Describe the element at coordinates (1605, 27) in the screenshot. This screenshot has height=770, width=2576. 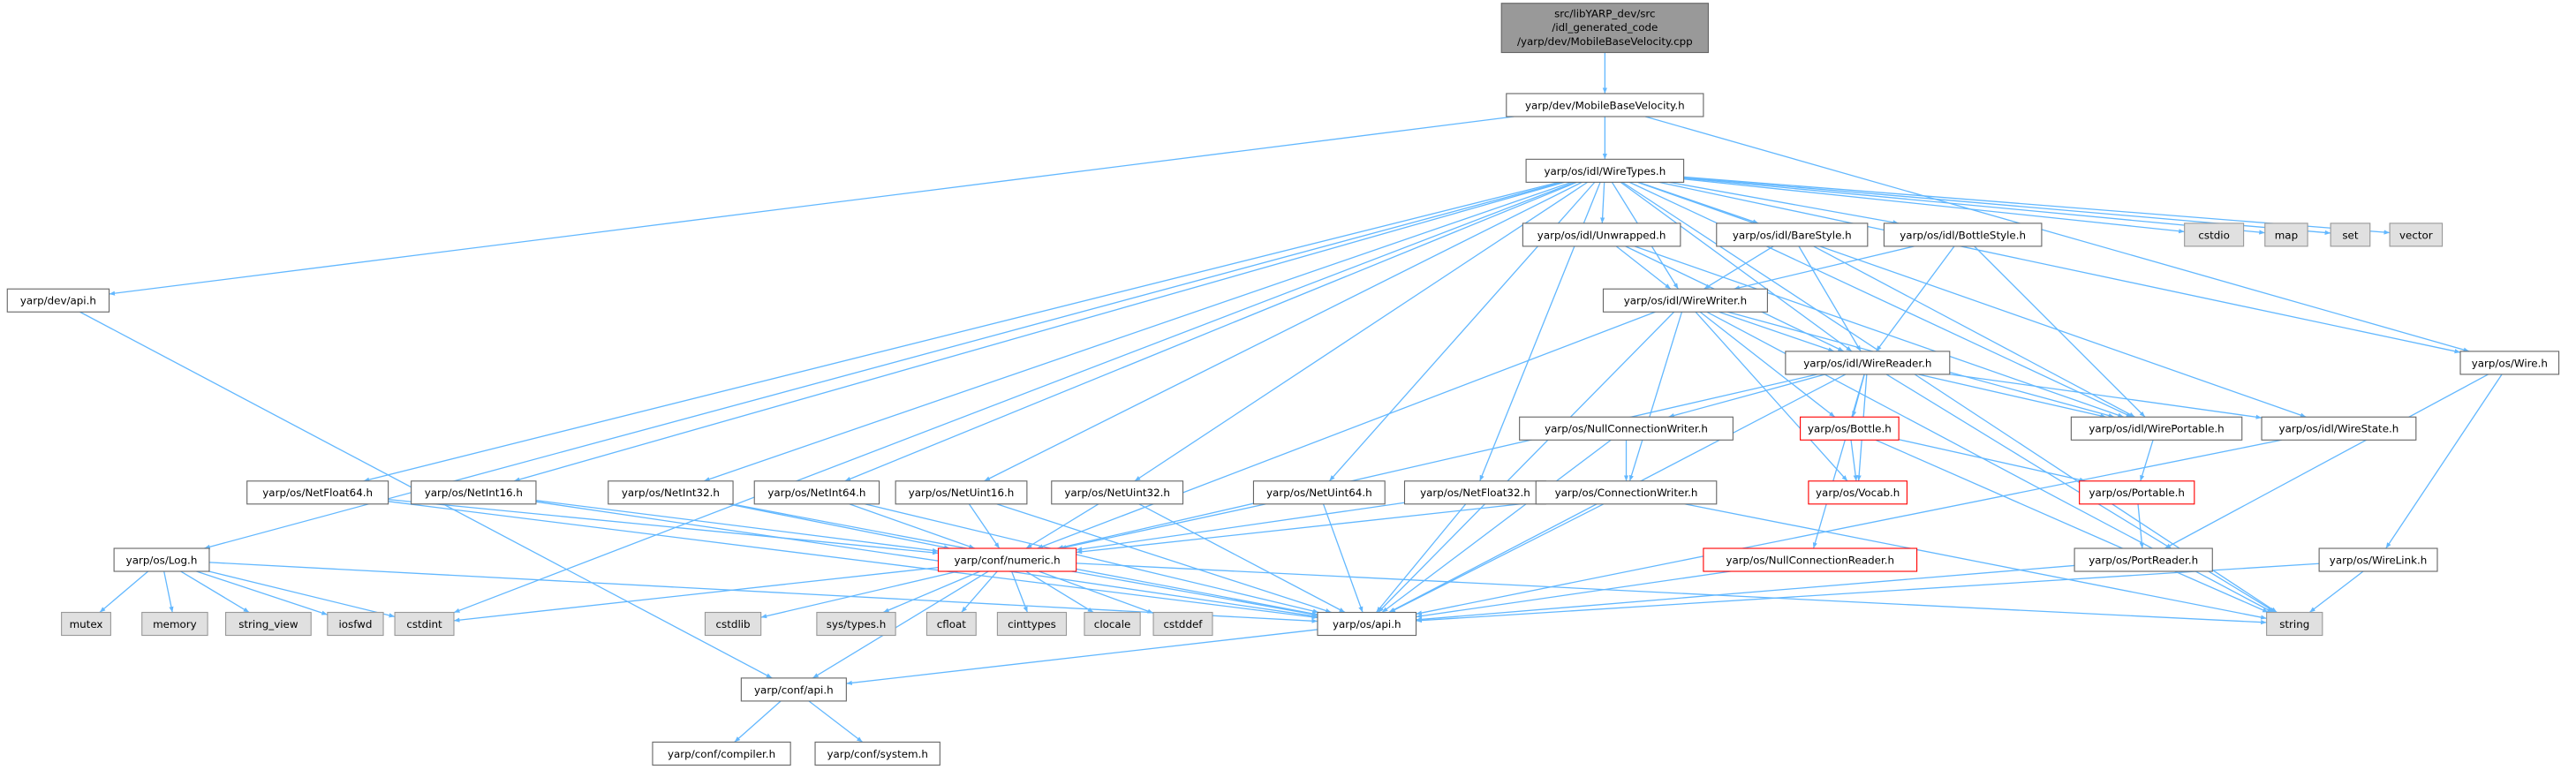
I see `node-label: /idl_generated_code` at that location.